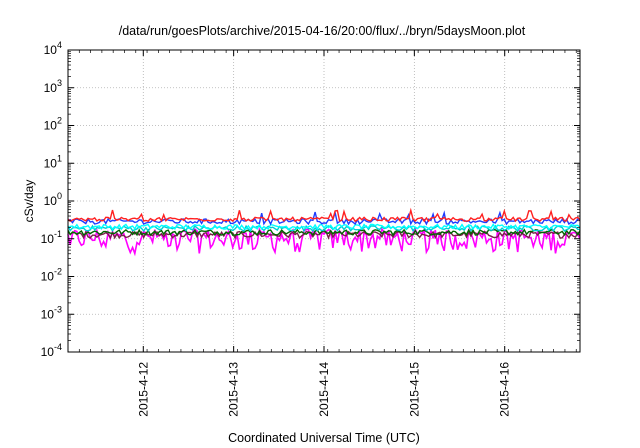 Image resolution: width=640 pixels, height=448 pixels. I want to click on y-tick-label: 10⁻², so click(51, 275).